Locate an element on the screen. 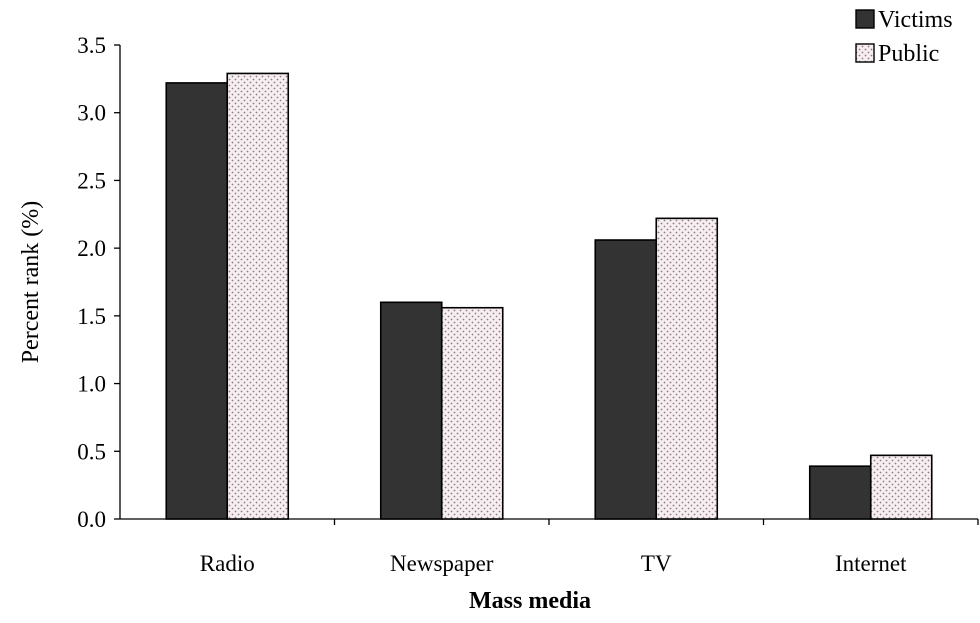 This screenshot has height=623, width=980. bar-victims-internet is located at coordinates (840, 492).